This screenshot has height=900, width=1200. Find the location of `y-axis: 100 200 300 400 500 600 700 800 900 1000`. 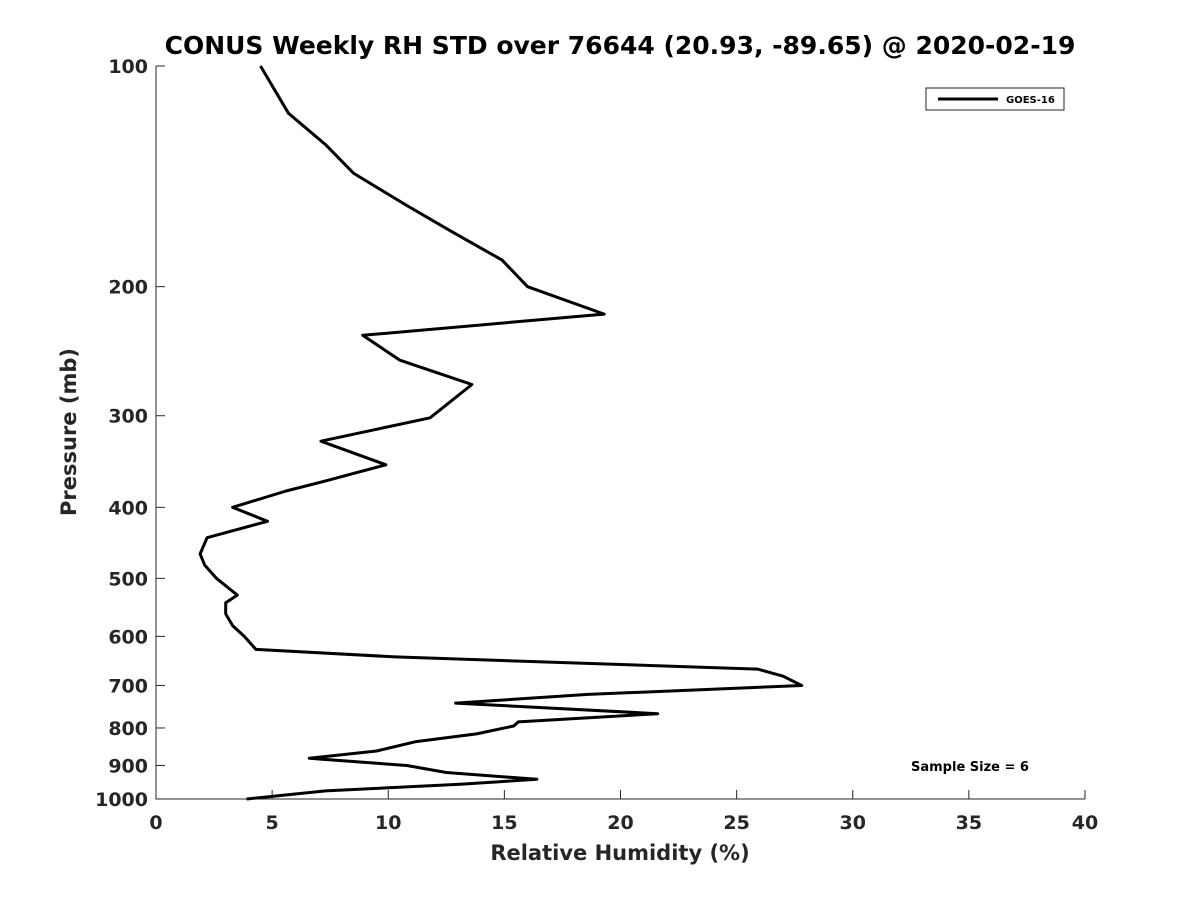

y-axis: 100 200 300 400 500 600 700 800 900 1000 is located at coordinates (130, 433).